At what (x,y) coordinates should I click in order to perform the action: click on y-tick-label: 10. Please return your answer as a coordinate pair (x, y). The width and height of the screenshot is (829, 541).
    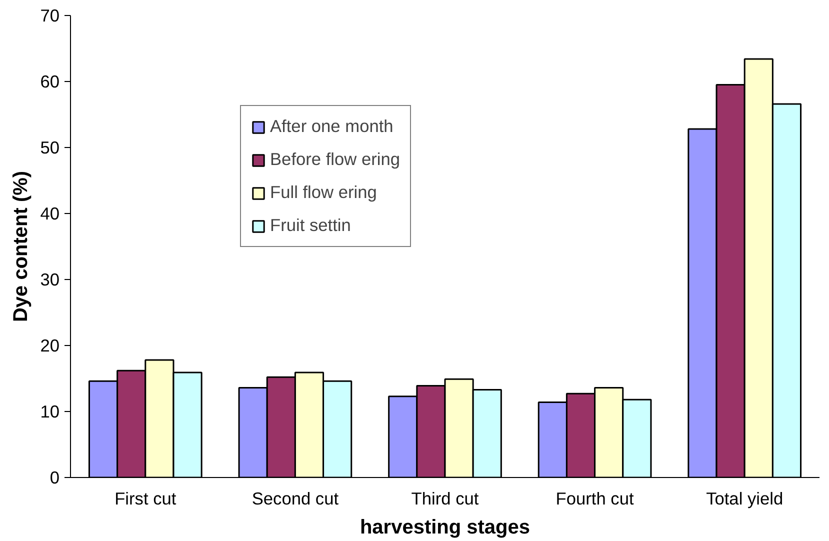
    Looking at the image, I should click on (50, 412).